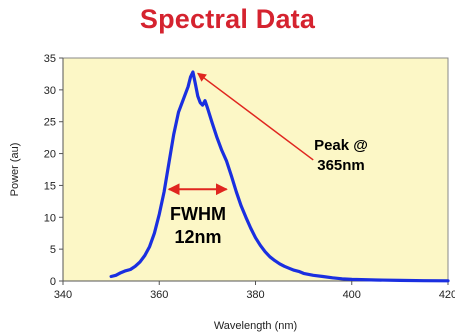 Image resolution: width=455 pixels, height=335 pixels. What do you see at coordinates (50, 155) in the screenshot?
I see `y-tick-label: 20` at bounding box center [50, 155].